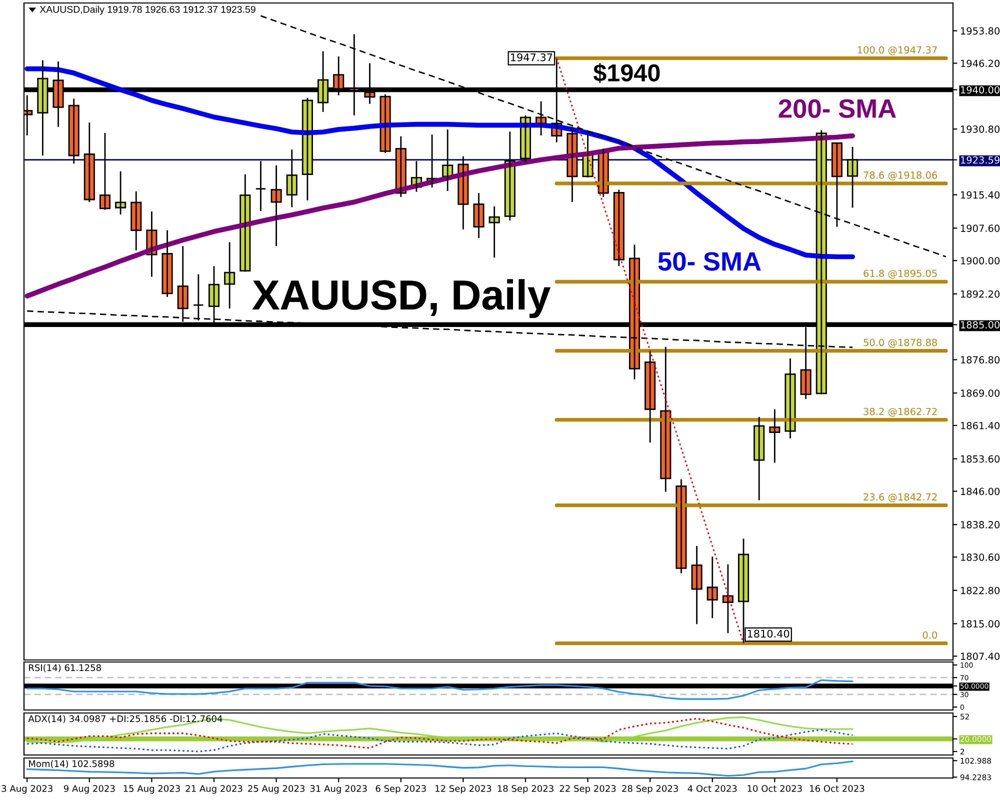 The image size is (1000, 800). I want to click on chart-title: ADX(14) 34.0987 +DI:25.1856 -DI:12.7604, so click(125, 719).